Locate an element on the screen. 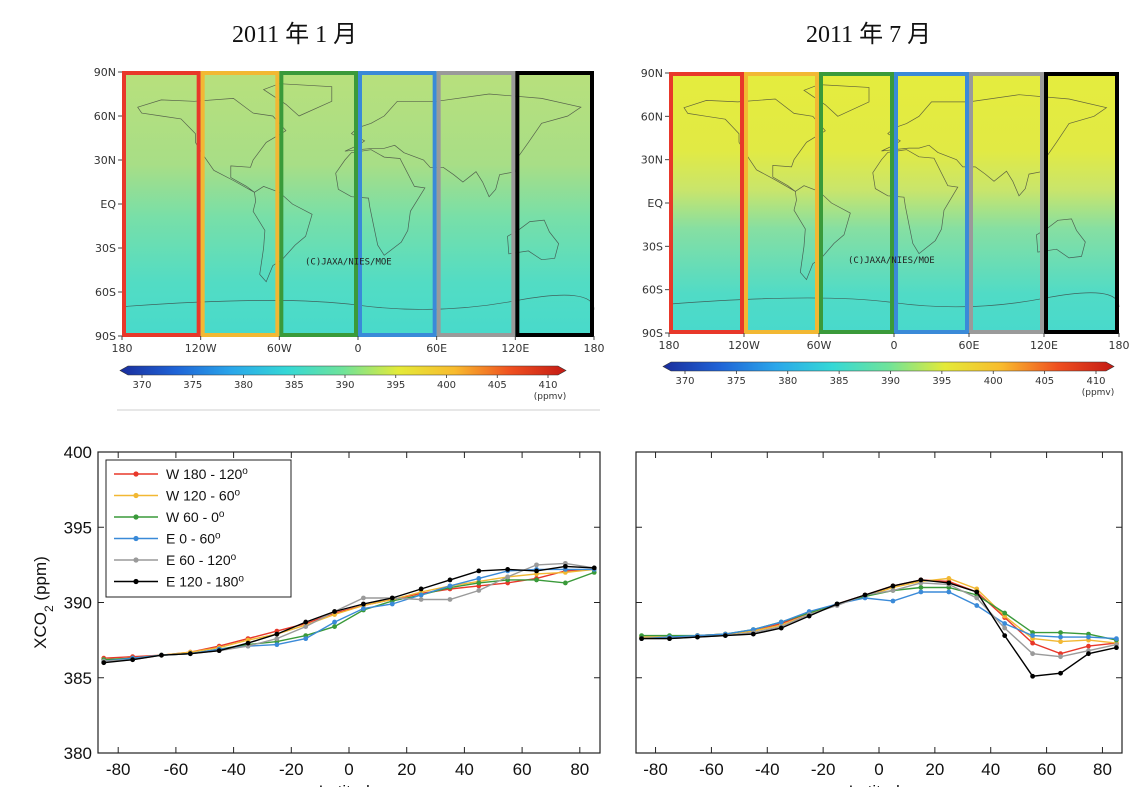 The height and width of the screenshot is (787, 1134). y-axis-label: XCO2 (ppm) is located at coordinates (43, 602).